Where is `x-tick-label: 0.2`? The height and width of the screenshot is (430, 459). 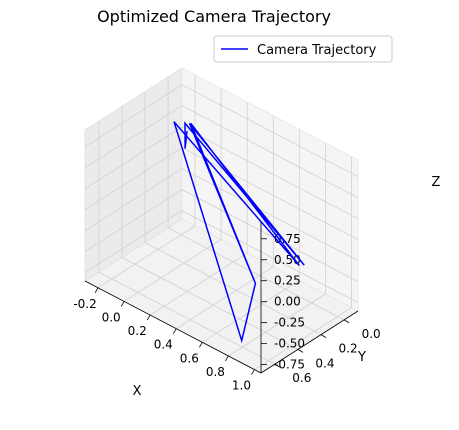
x-tick-label: 0.2 is located at coordinates (137, 331).